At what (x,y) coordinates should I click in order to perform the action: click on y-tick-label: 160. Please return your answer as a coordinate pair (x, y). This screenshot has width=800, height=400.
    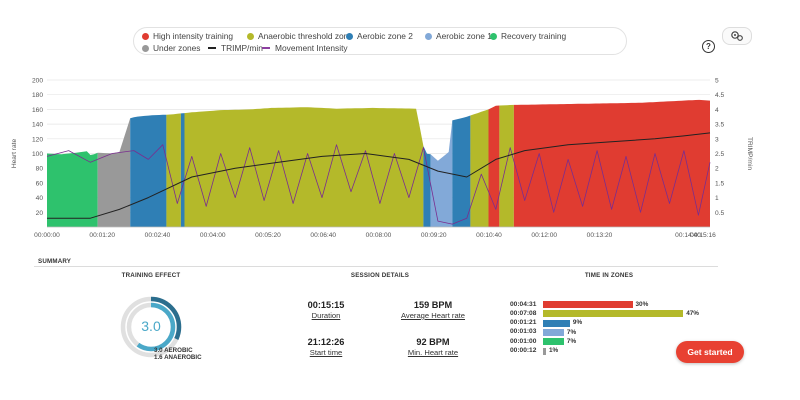
    Looking at the image, I should click on (37, 110).